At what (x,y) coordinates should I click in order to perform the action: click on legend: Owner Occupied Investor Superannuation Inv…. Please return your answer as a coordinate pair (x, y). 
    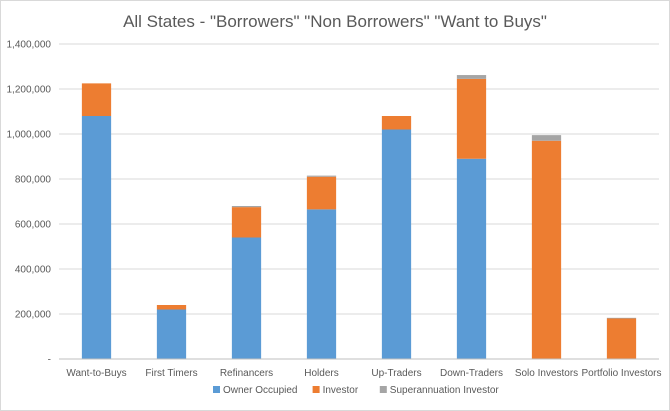
    Looking at the image, I should click on (356, 390).